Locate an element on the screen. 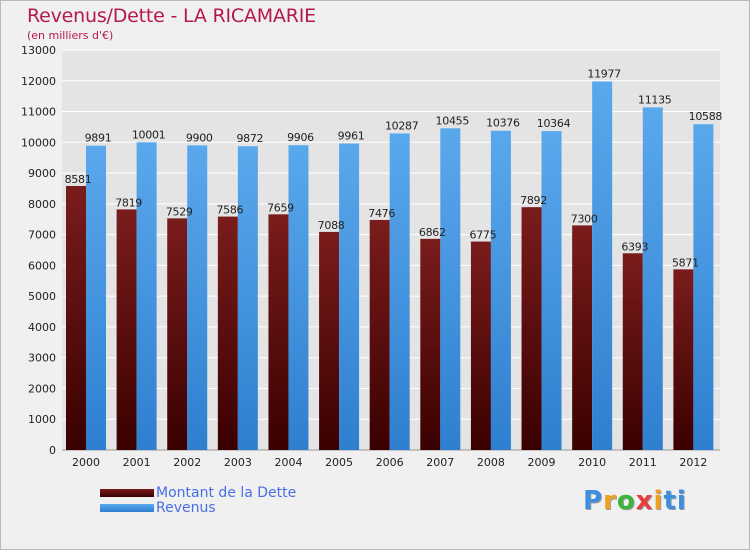 The height and width of the screenshot is (550, 750). bar-dette-2009 is located at coordinates (531, 328).